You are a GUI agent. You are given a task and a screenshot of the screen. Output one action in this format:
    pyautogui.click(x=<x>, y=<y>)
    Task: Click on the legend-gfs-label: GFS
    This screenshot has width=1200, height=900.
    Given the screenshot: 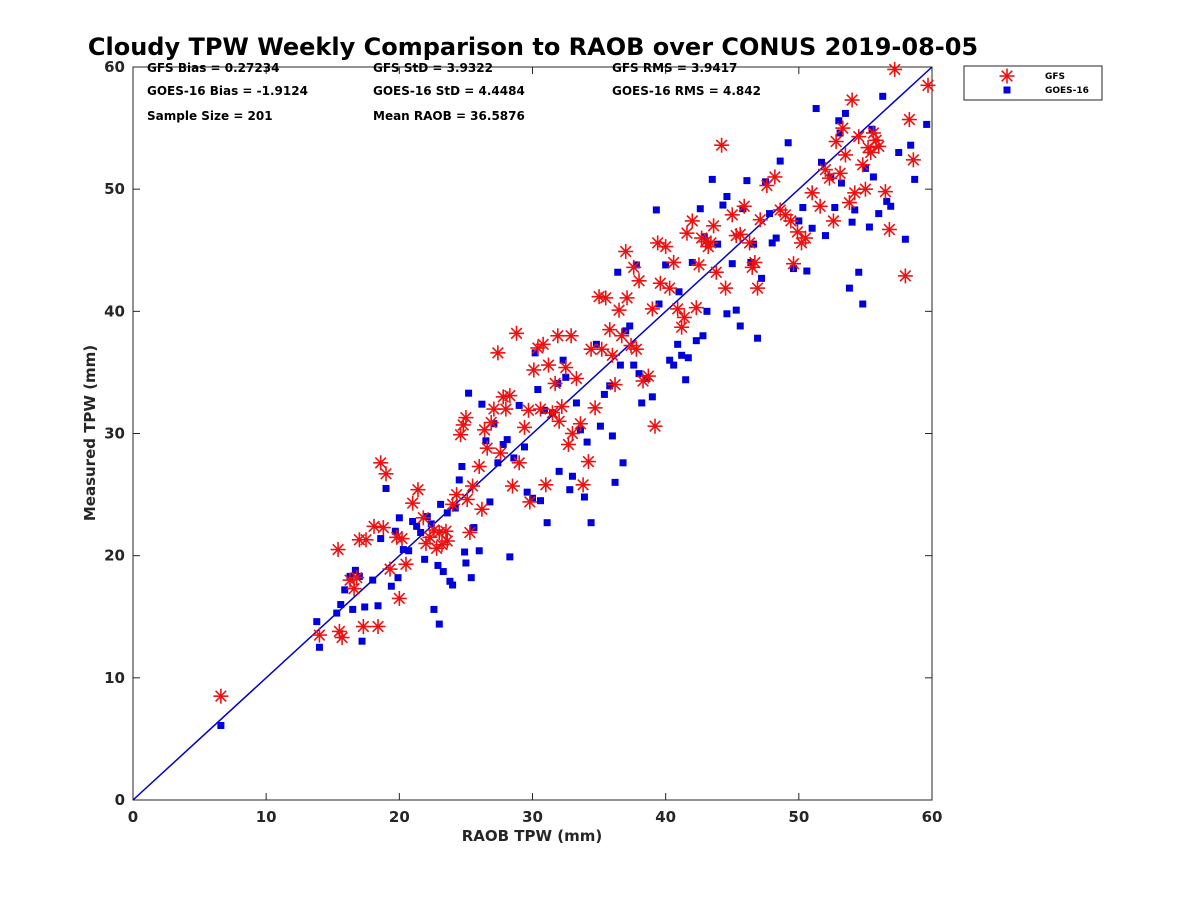 What is the action you would take?
    pyautogui.click(x=1055, y=77)
    